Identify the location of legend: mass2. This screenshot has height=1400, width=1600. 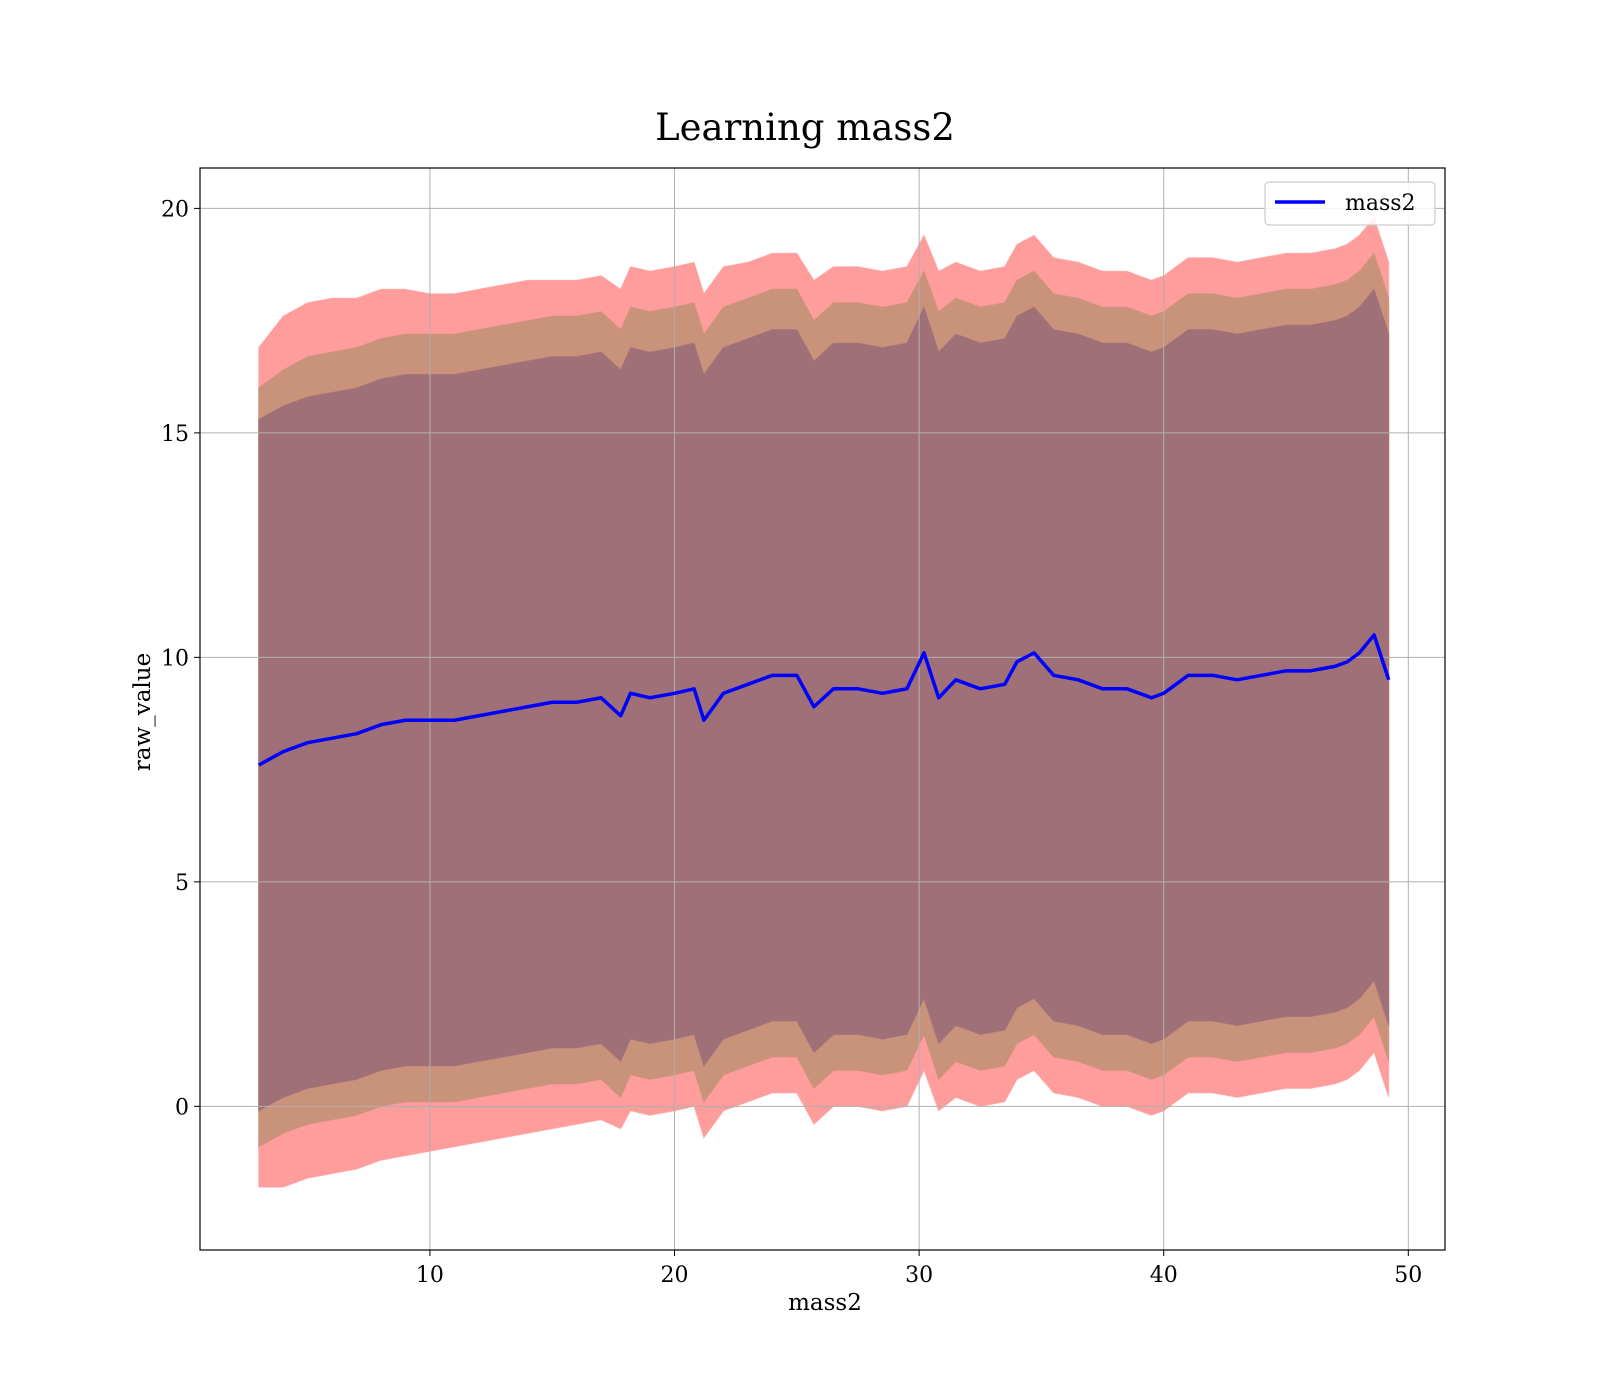
(1350, 203).